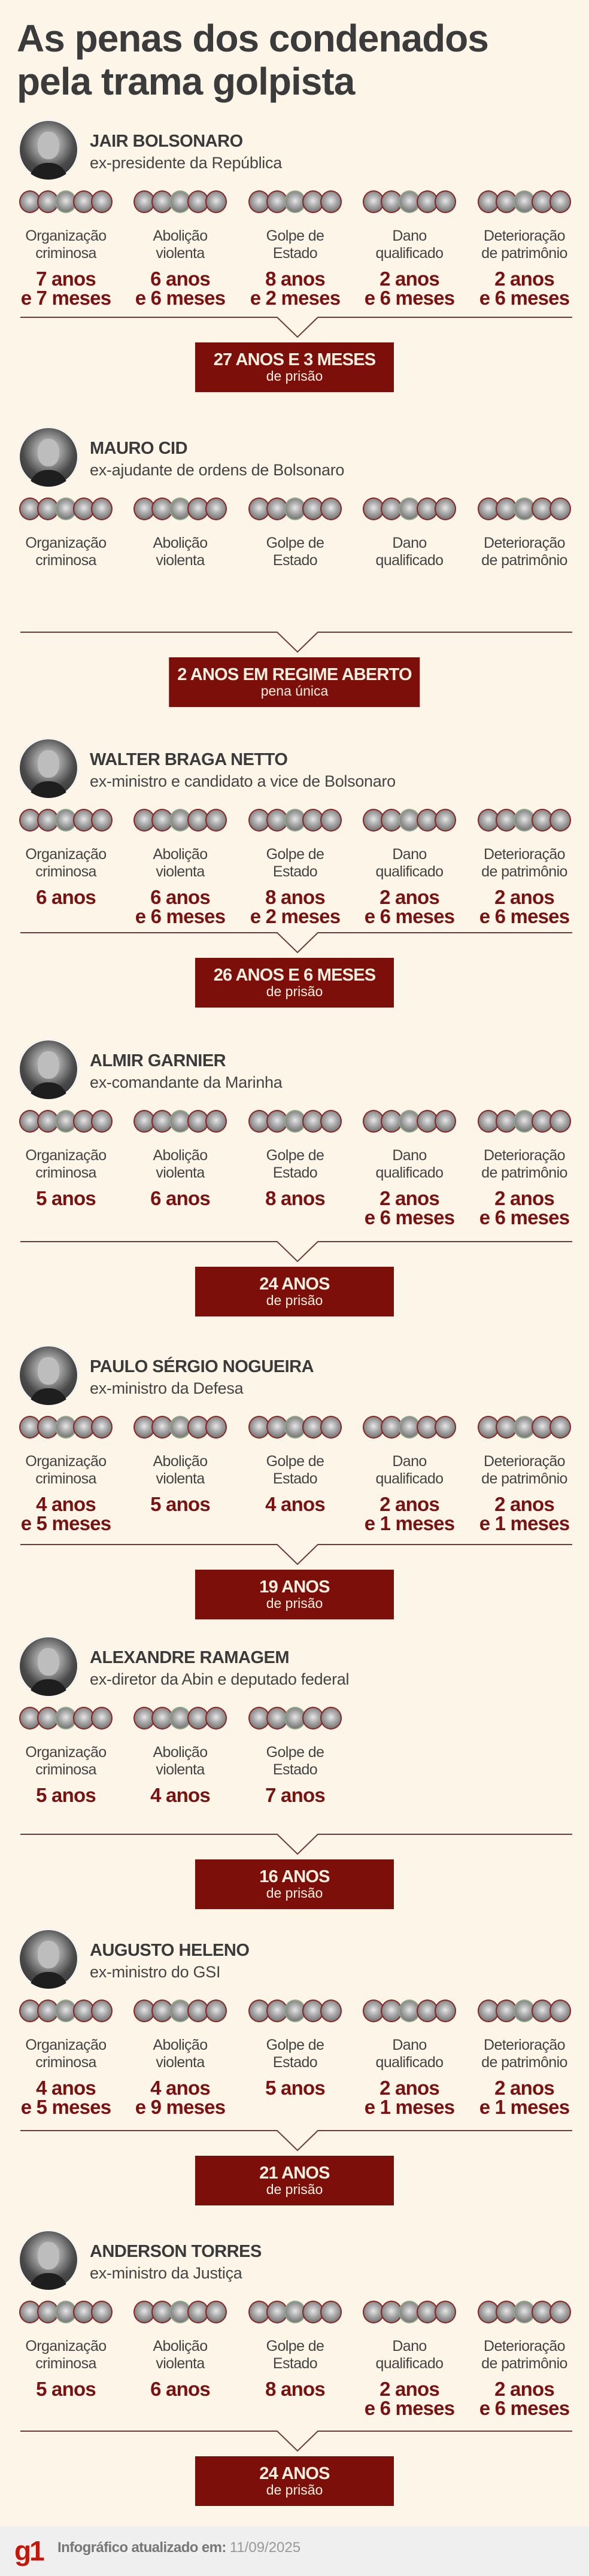  I want to click on crime-label-line: Golpe de, so click(295, 1752).